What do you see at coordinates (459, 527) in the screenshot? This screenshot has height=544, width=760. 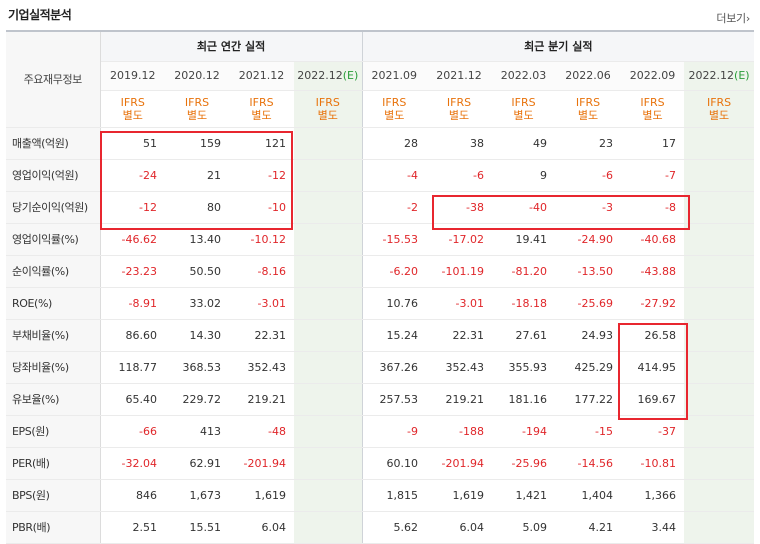 I see `quarter-value-cell: 6.04` at bounding box center [459, 527].